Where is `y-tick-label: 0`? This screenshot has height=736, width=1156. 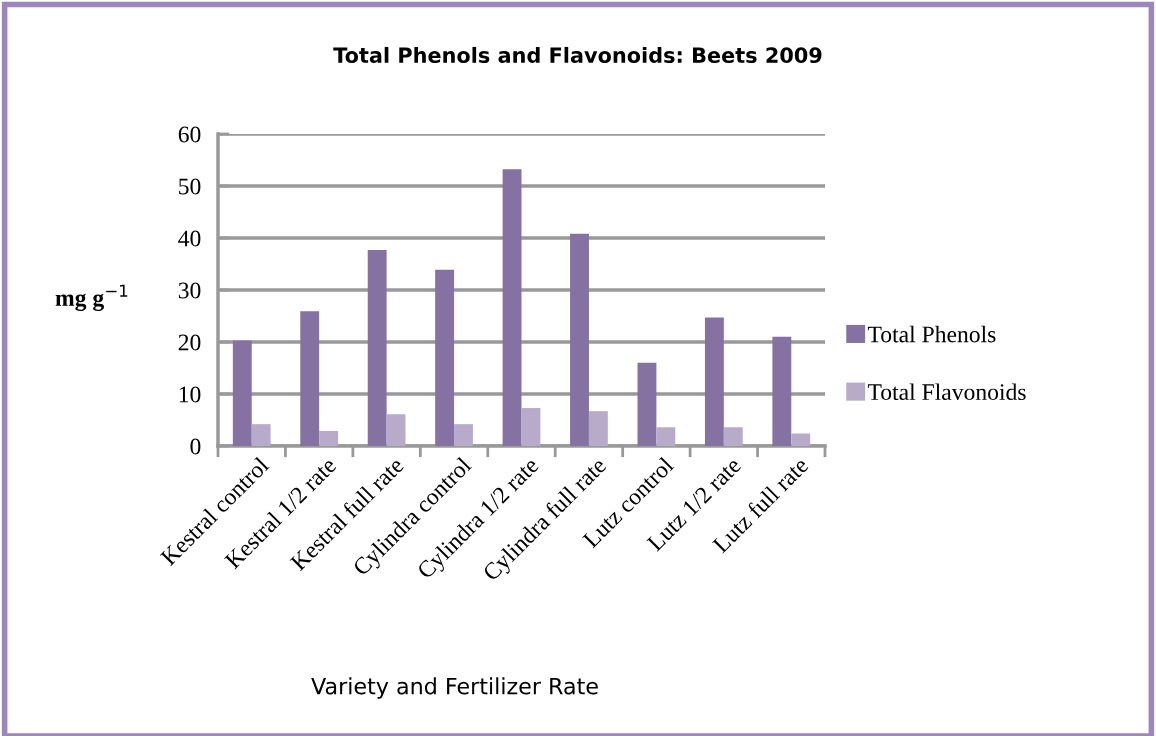
y-tick-label: 0 is located at coordinates (195, 446).